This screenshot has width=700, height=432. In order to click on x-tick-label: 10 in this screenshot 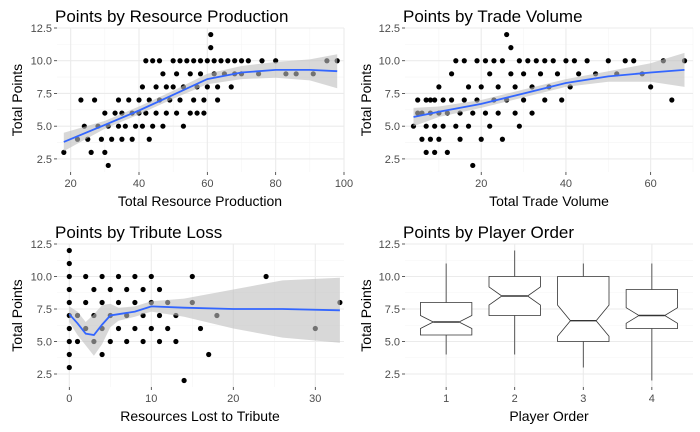, I will do `click(151, 399)`.